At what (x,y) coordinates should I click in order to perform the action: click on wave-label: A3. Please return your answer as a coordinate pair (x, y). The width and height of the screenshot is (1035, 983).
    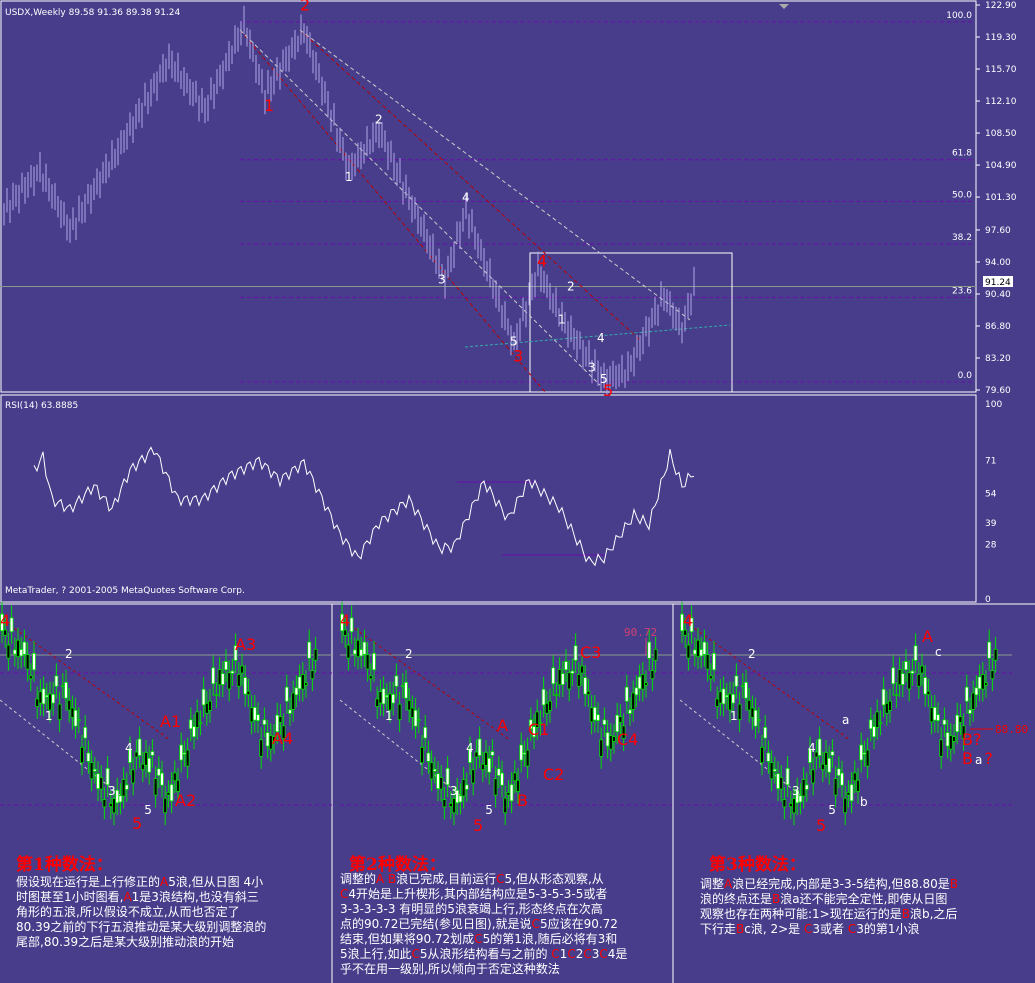
    Looking at the image, I should click on (245, 644).